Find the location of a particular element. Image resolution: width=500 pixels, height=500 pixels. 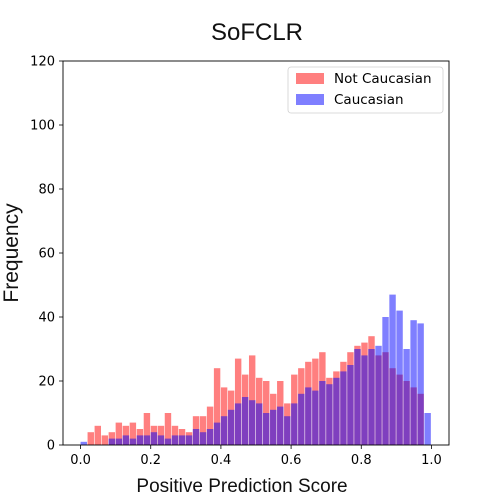

x-tick-label: 0.2 is located at coordinates (150, 460).